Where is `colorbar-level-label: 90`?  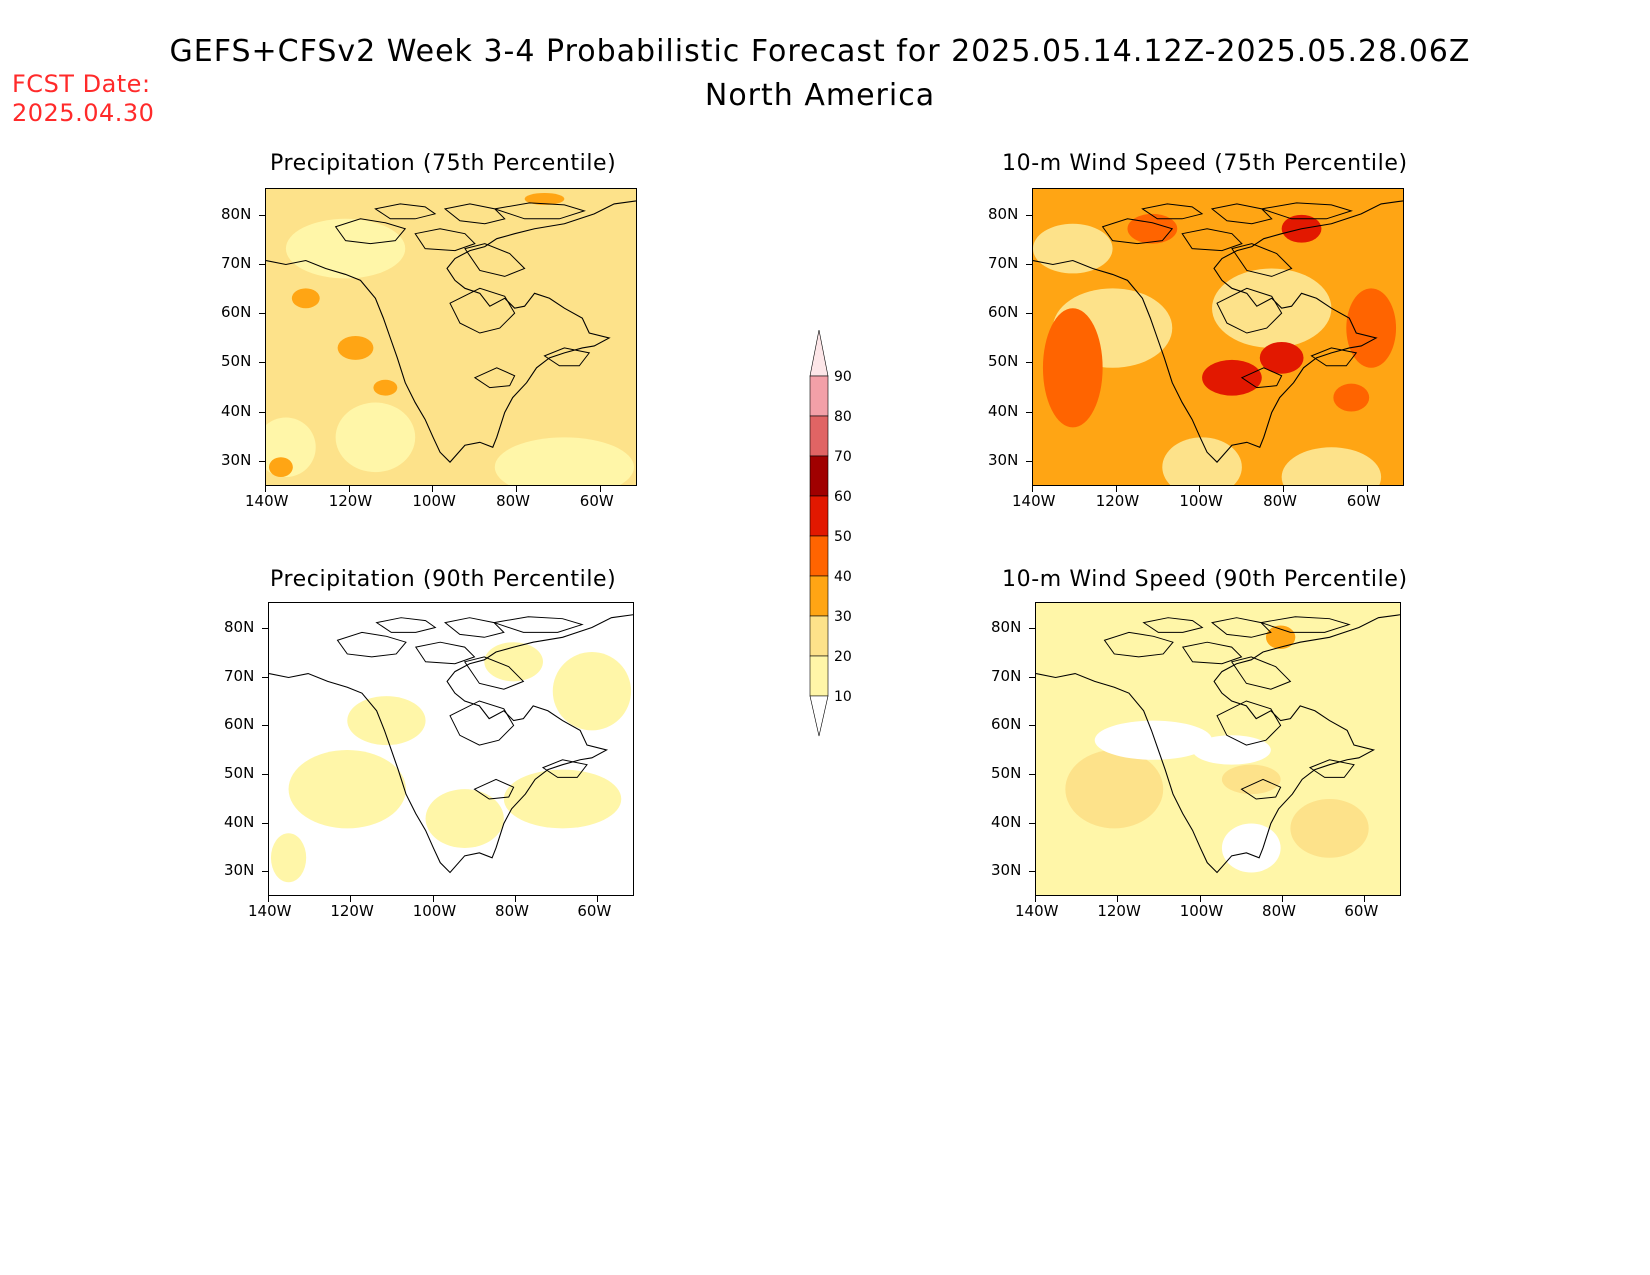
colorbar-level-label: 90 is located at coordinates (843, 377).